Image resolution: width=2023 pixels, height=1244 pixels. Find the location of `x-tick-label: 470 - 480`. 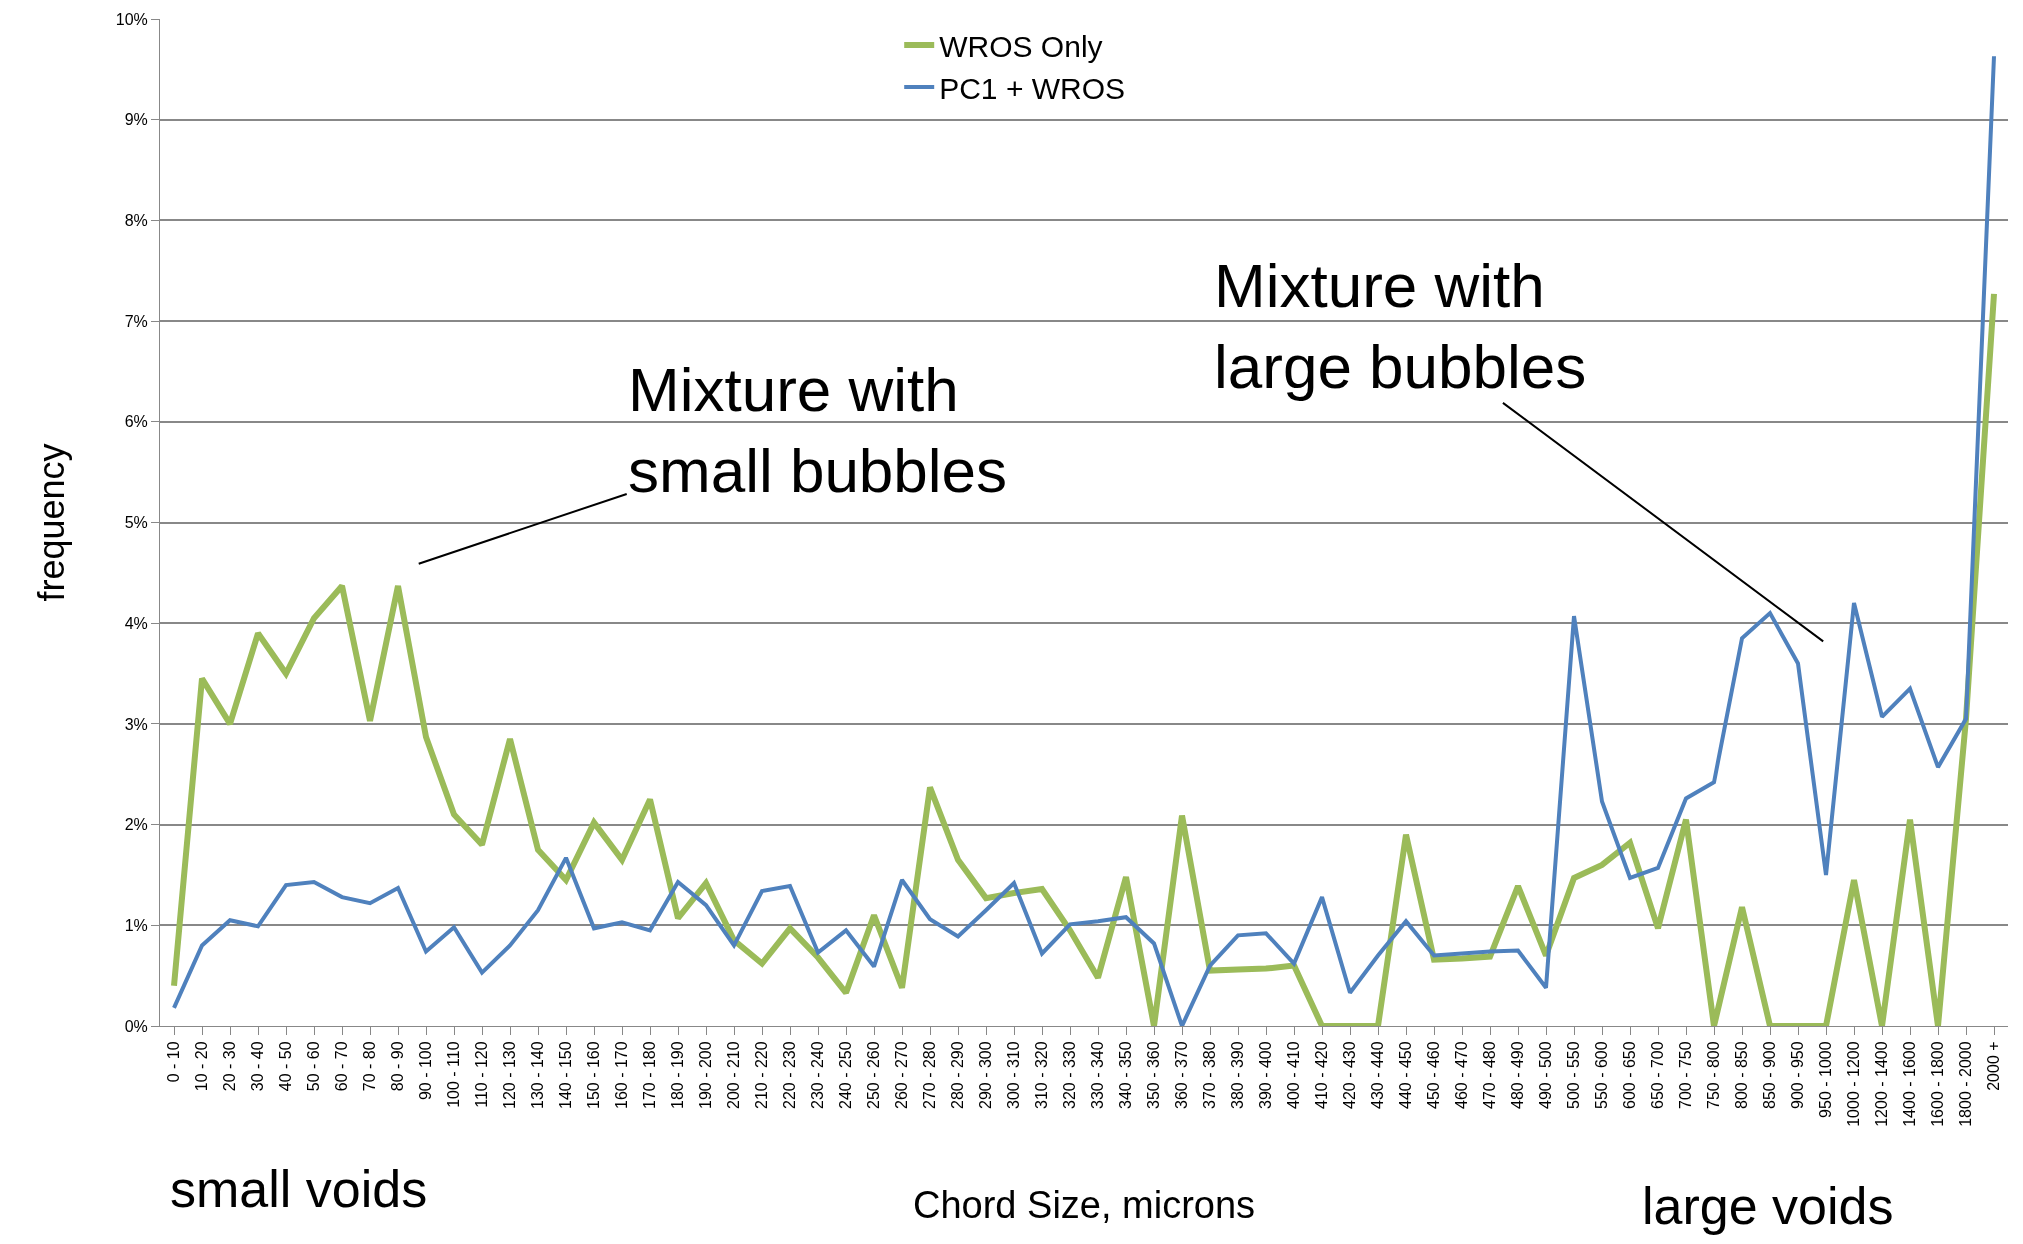

x-tick-label: 470 - 480 is located at coordinates (1490, 1075).